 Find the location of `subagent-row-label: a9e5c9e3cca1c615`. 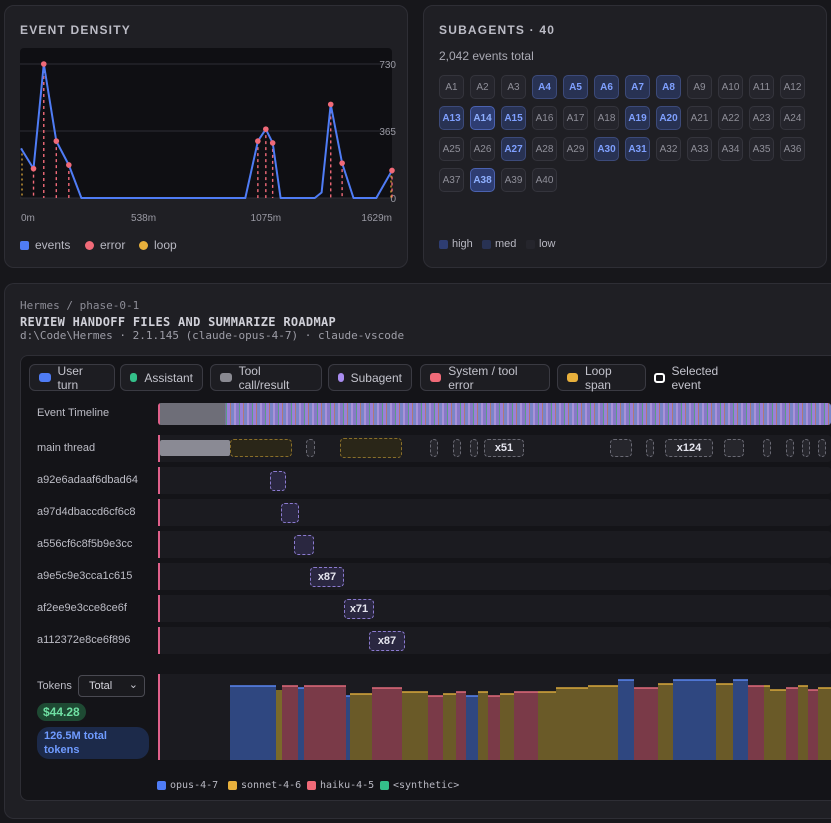

subagent-row-label: a9e5c9e3cca1c615 is located at coordinates (85, 576).